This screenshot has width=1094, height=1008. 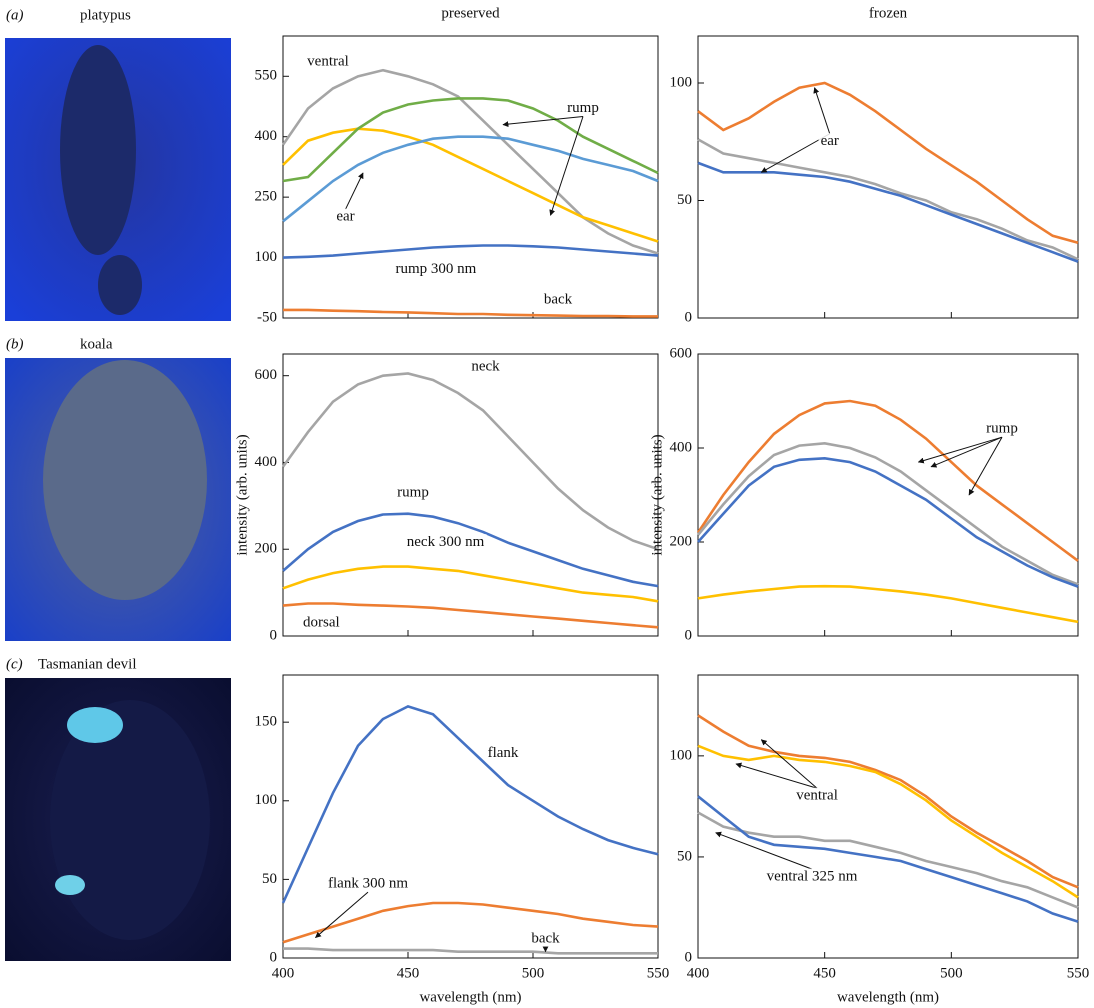 I want to click on annotation: flank 300 nm, so click(x=368, y=884).